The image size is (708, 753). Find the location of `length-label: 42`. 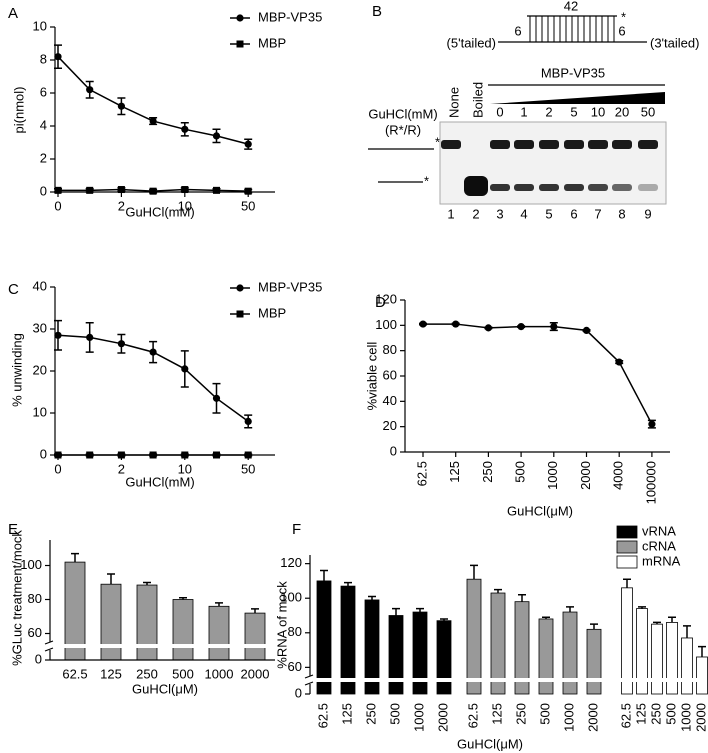

length-label: 42 is located at coordinates (571, 6).